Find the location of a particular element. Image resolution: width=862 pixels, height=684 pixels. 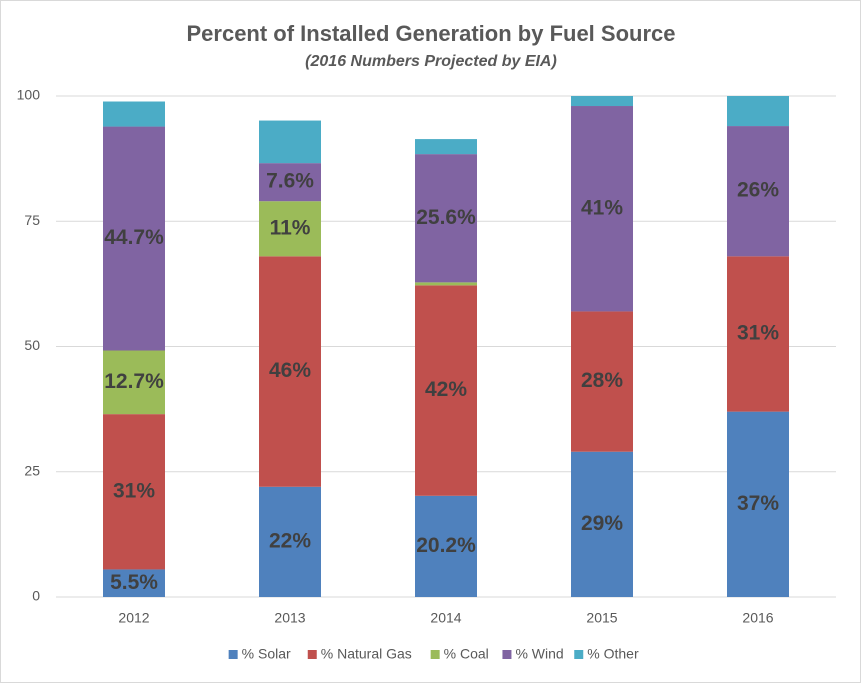

chart-subtitle: (2016 Numbers Projected by EIA) is located at coordinates (431, 61).